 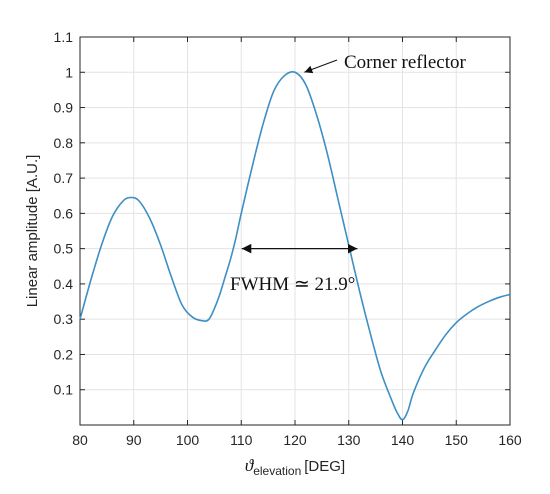 I want to click on x-axis-label-unit: [DEG], so click(x=324, y=466).